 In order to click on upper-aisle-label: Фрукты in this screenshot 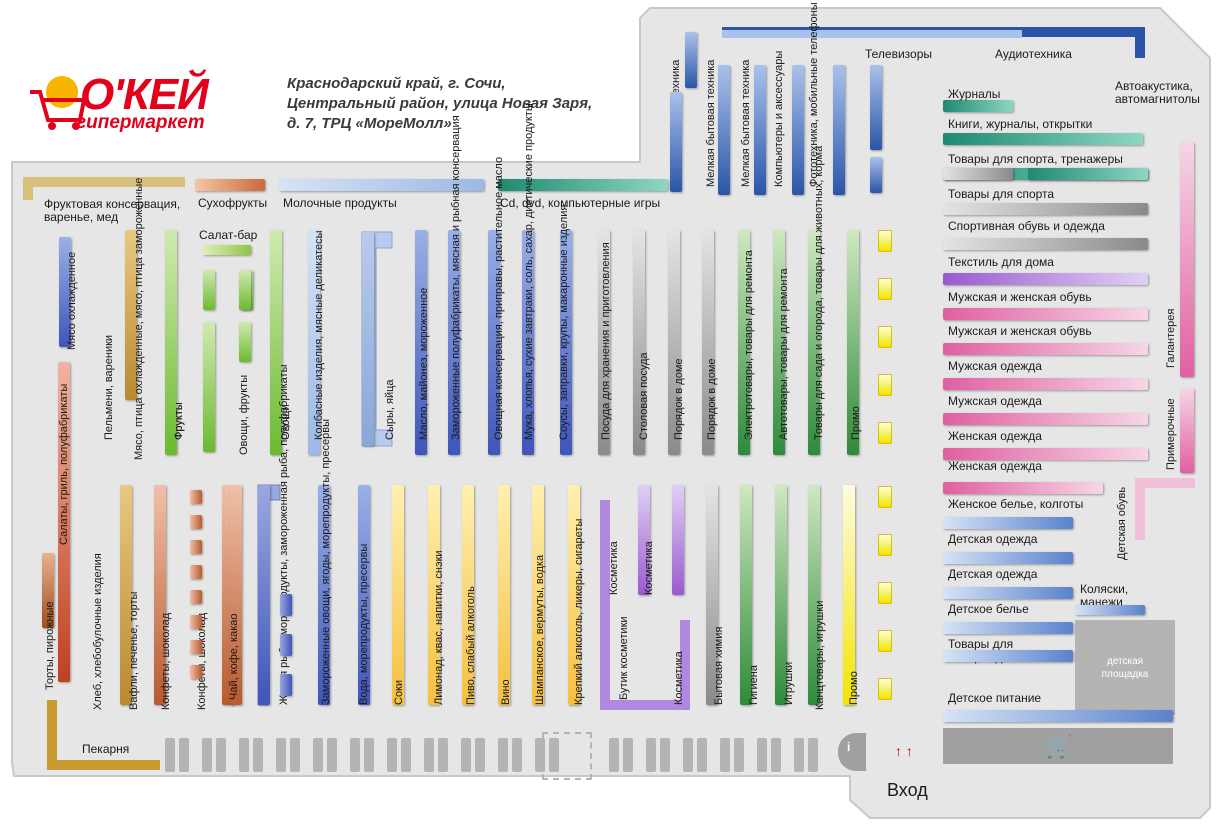, I will do `click(179, 421)`.